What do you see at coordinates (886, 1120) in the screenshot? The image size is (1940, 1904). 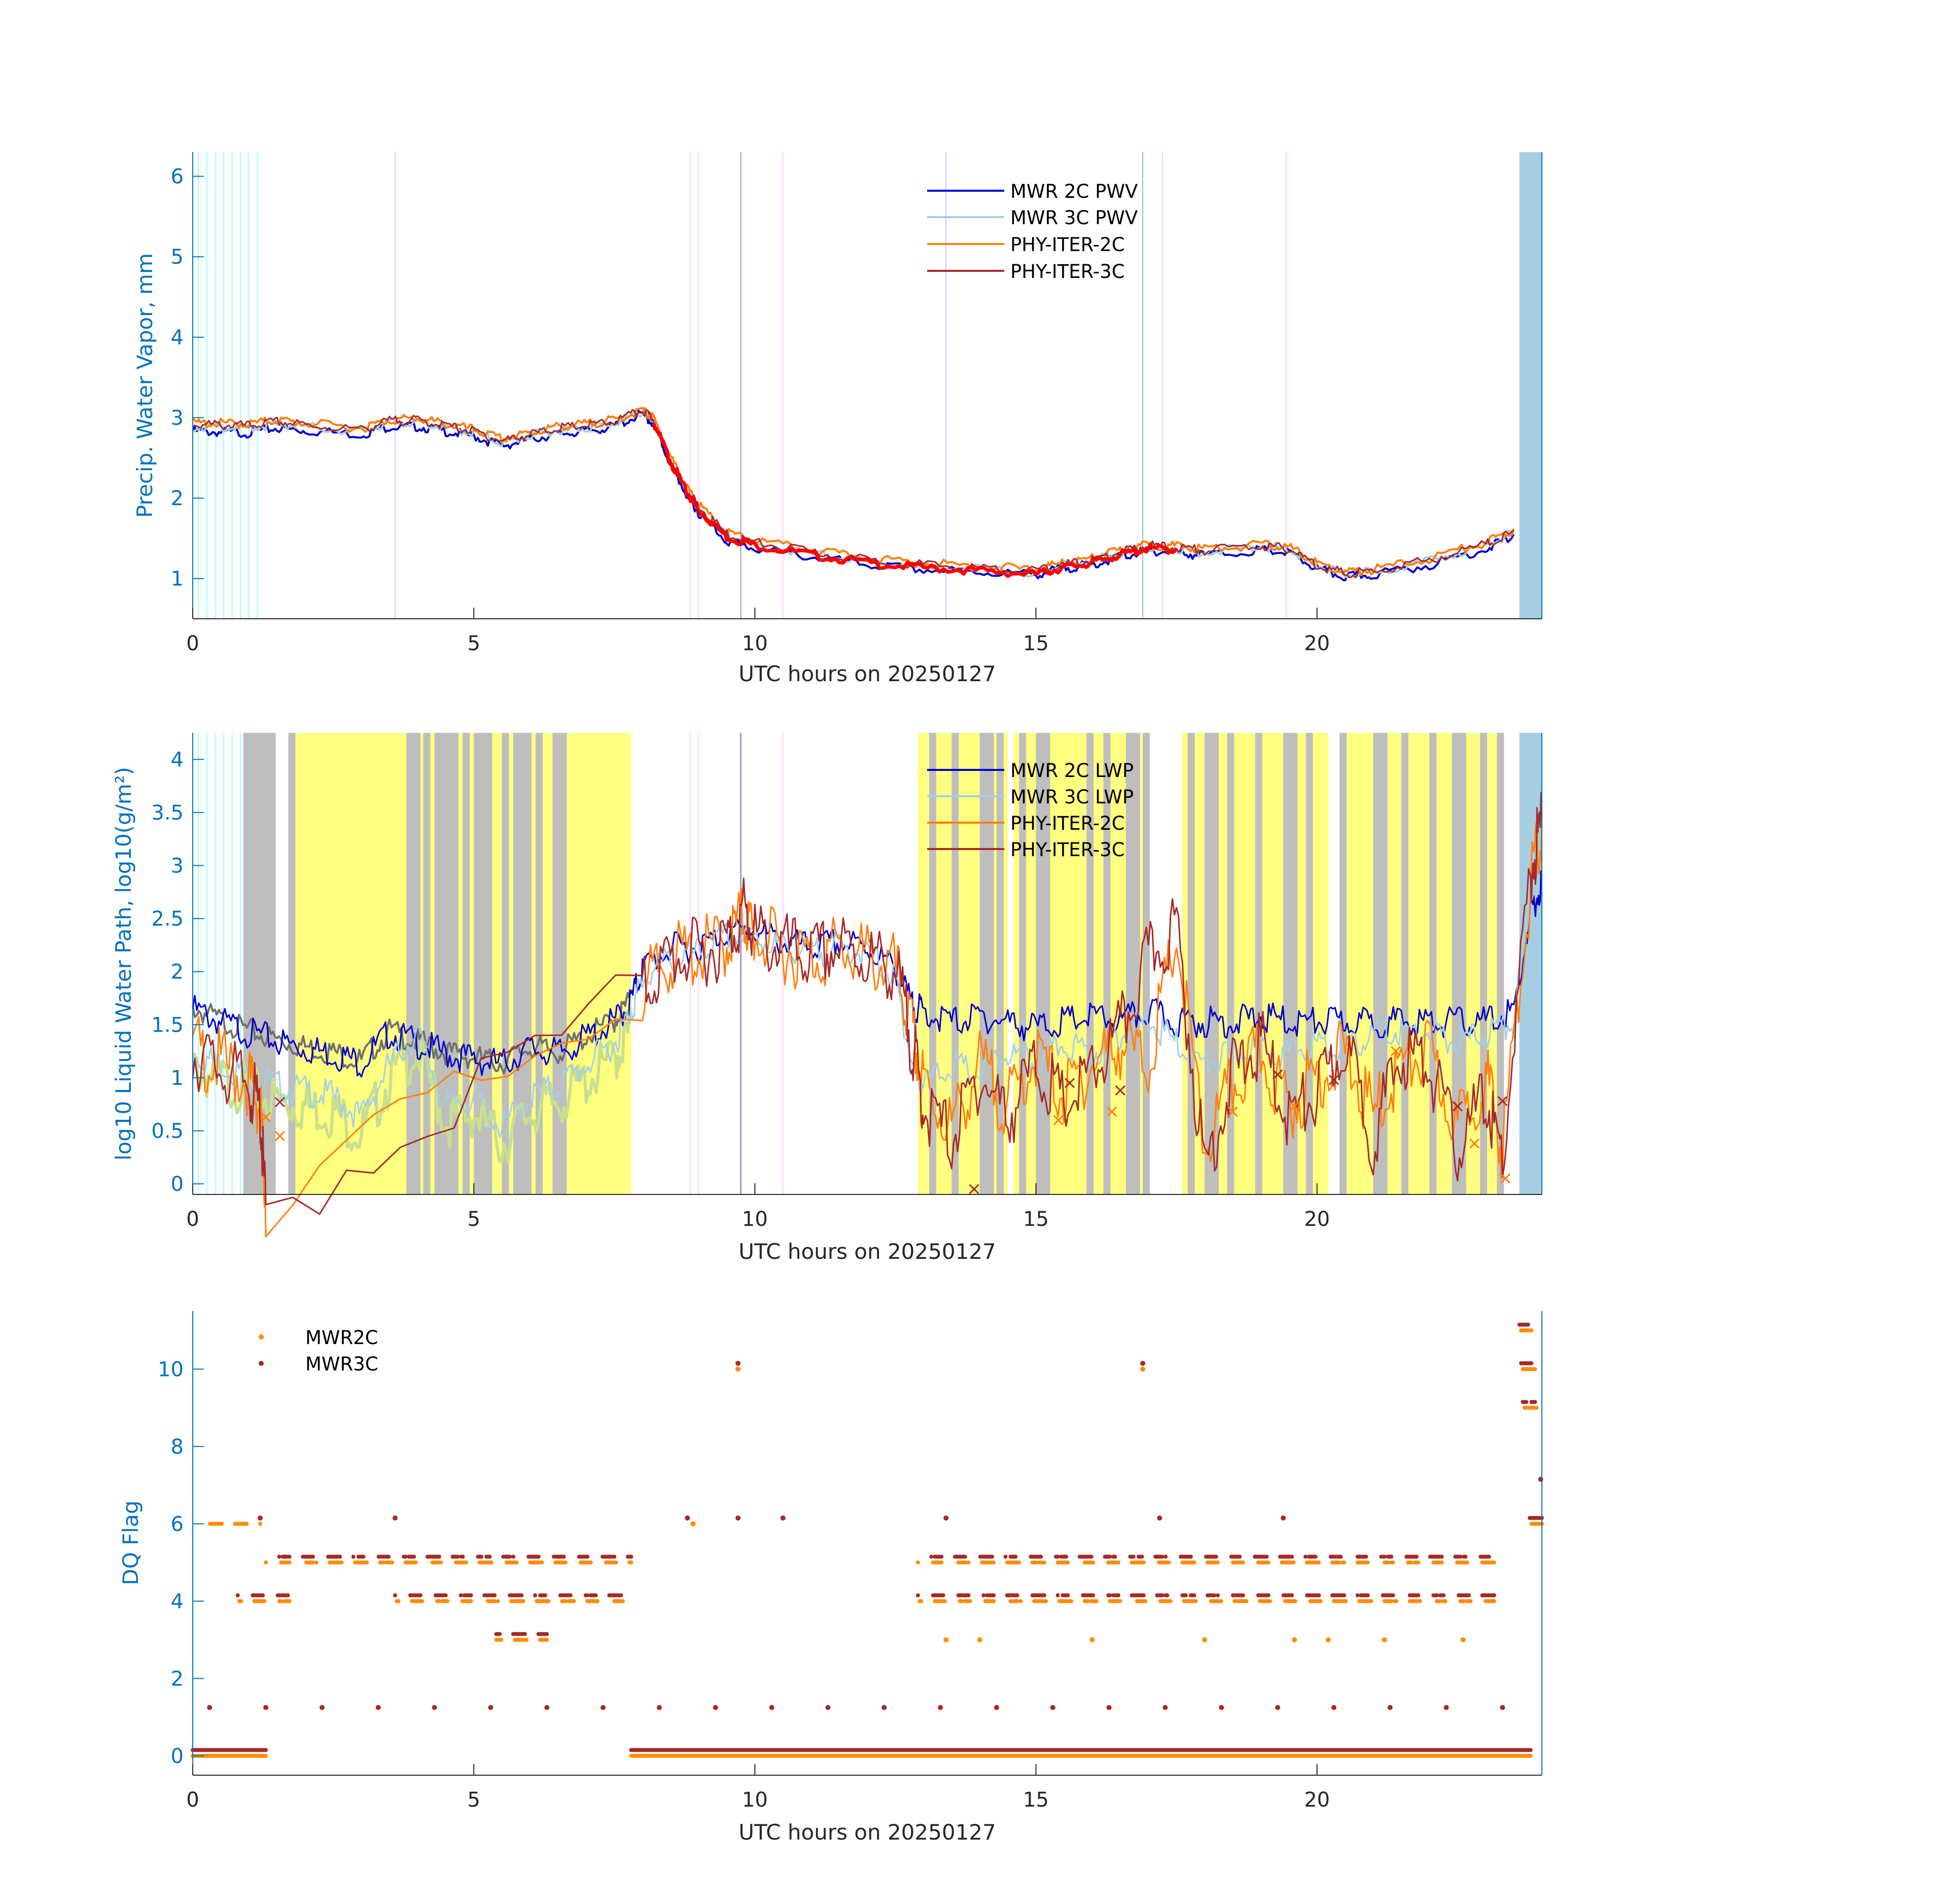 I see `lwp-x-markers` at bounding box center [886, 1120].